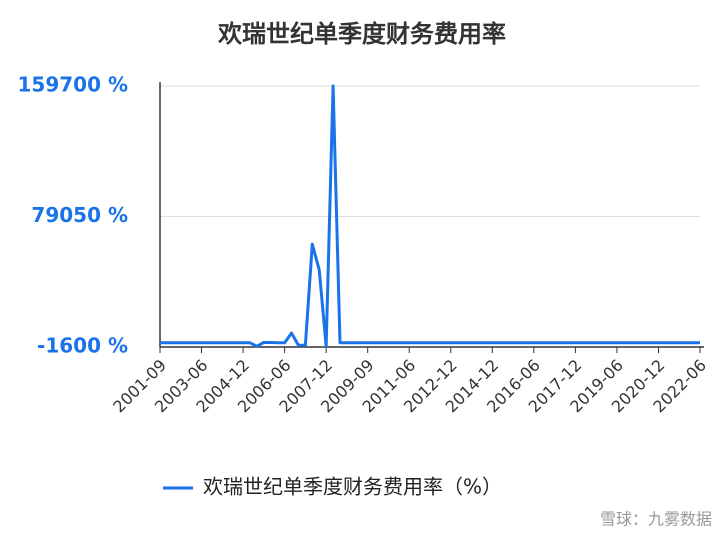  Describe the element at coordinates (656, 519) in the screenshot. I see `watermark: 雪球：九雾数据` at that location.